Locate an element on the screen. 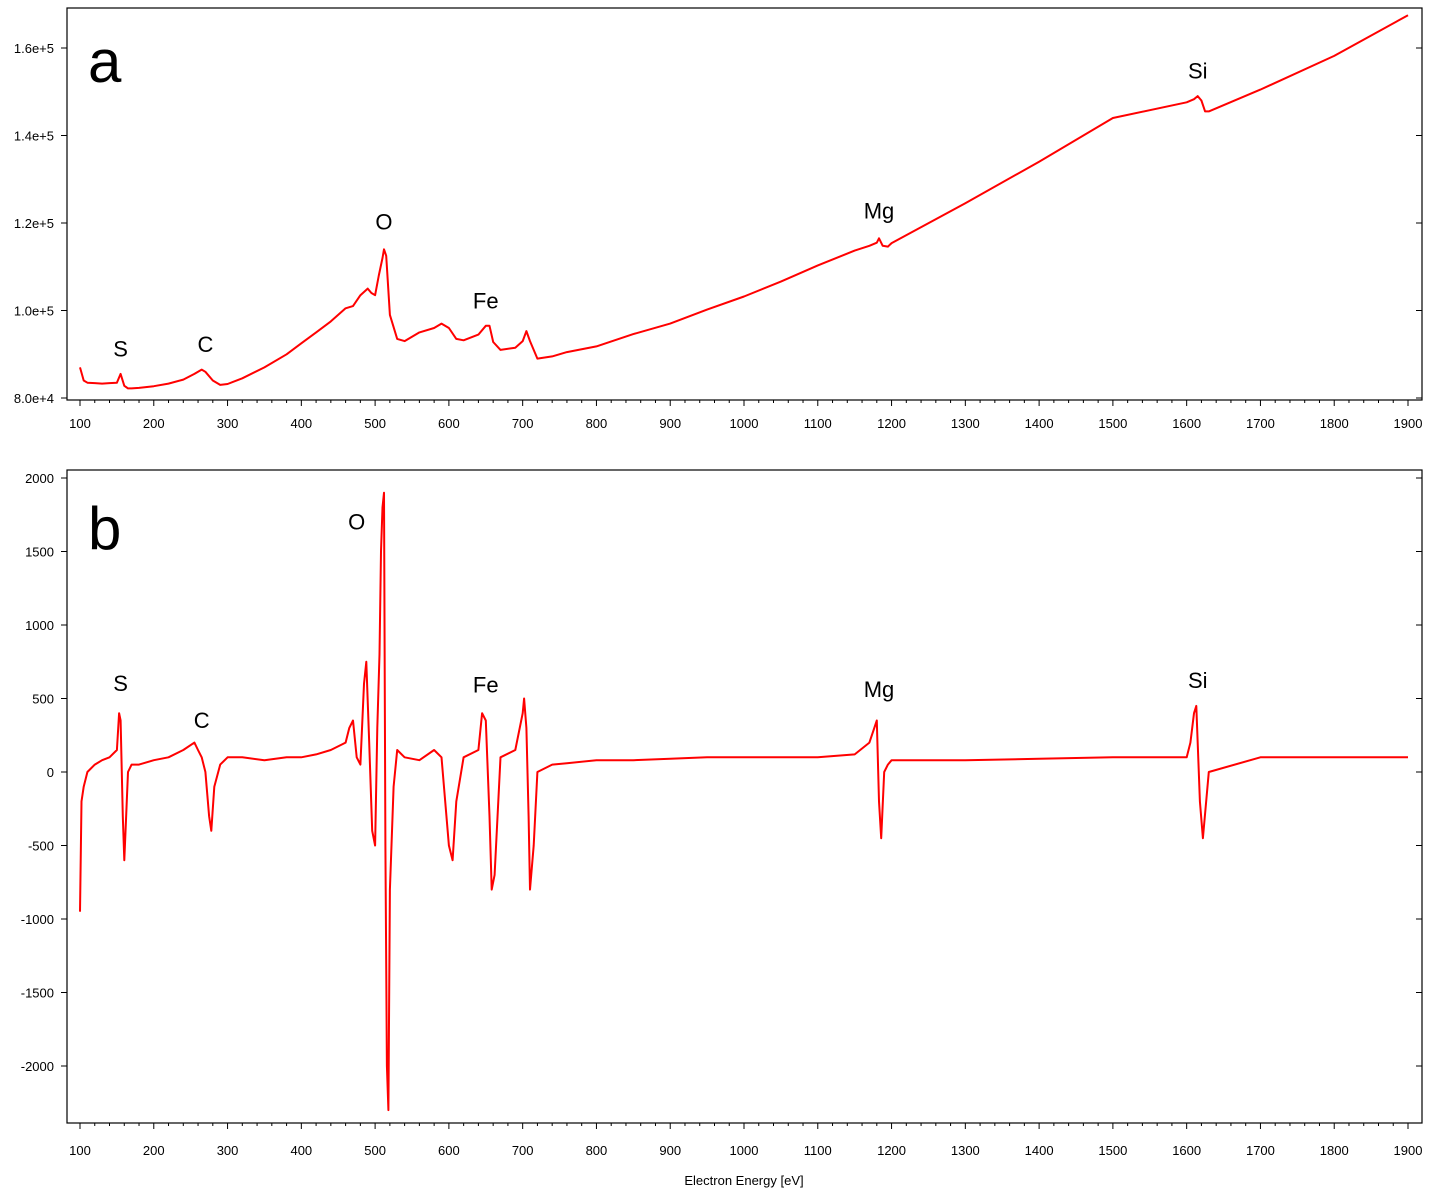 This screenshot has width=1433, height=1192. y-tick-label: 1.0e+5 is located at coordinates (34, 311).